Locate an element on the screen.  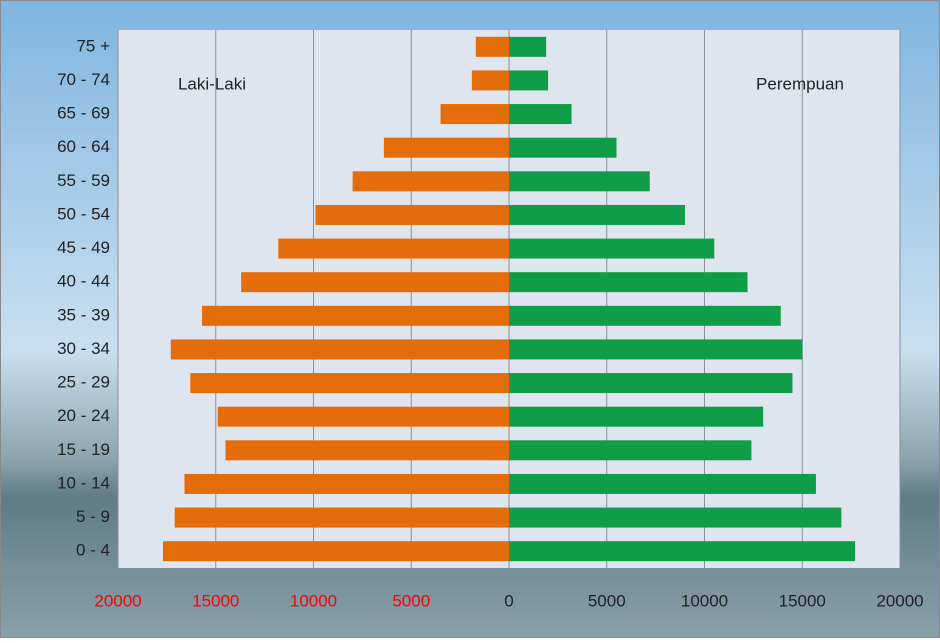
y-tick-label: 35 - 39 is located at coordinates (83, 314).